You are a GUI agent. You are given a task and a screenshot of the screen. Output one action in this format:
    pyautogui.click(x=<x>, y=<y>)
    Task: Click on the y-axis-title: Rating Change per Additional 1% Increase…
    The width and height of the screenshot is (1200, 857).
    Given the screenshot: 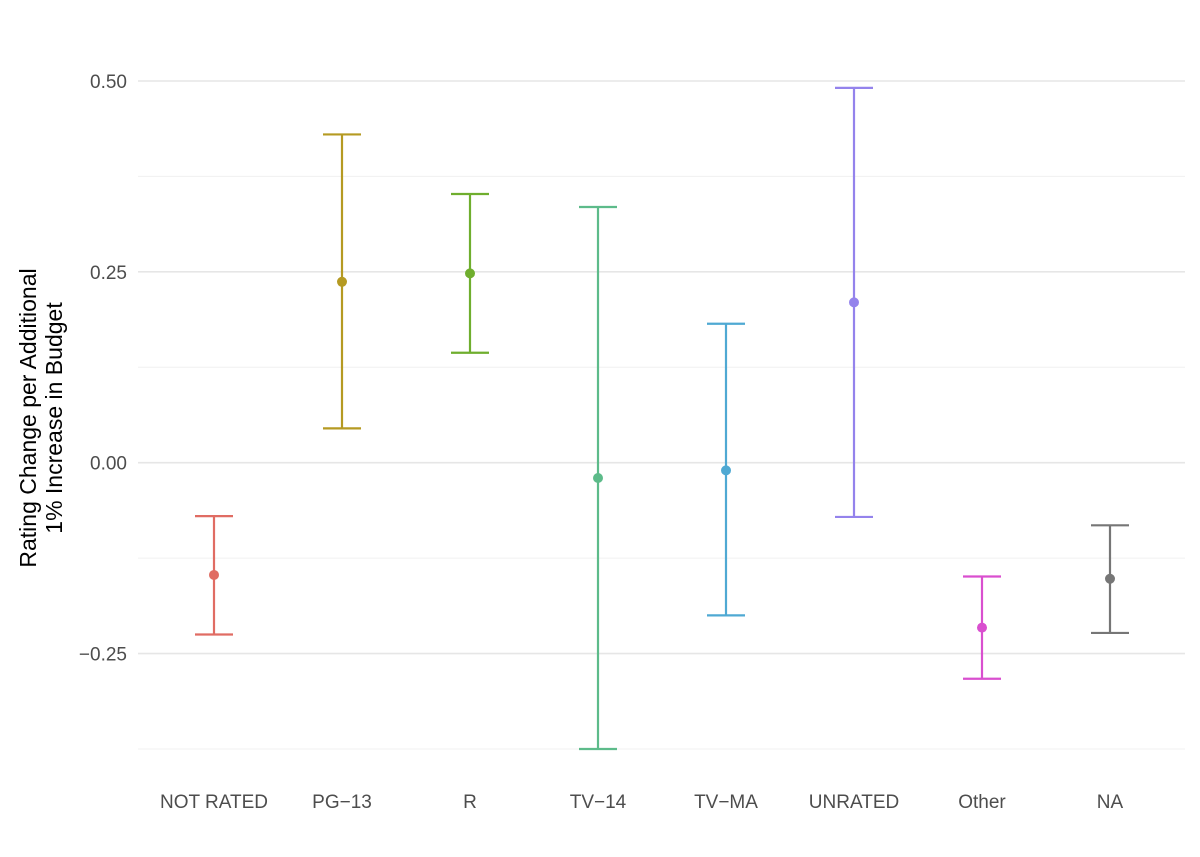 What is the action you would take?
    pyautogui.click(x=41, y=417)
    